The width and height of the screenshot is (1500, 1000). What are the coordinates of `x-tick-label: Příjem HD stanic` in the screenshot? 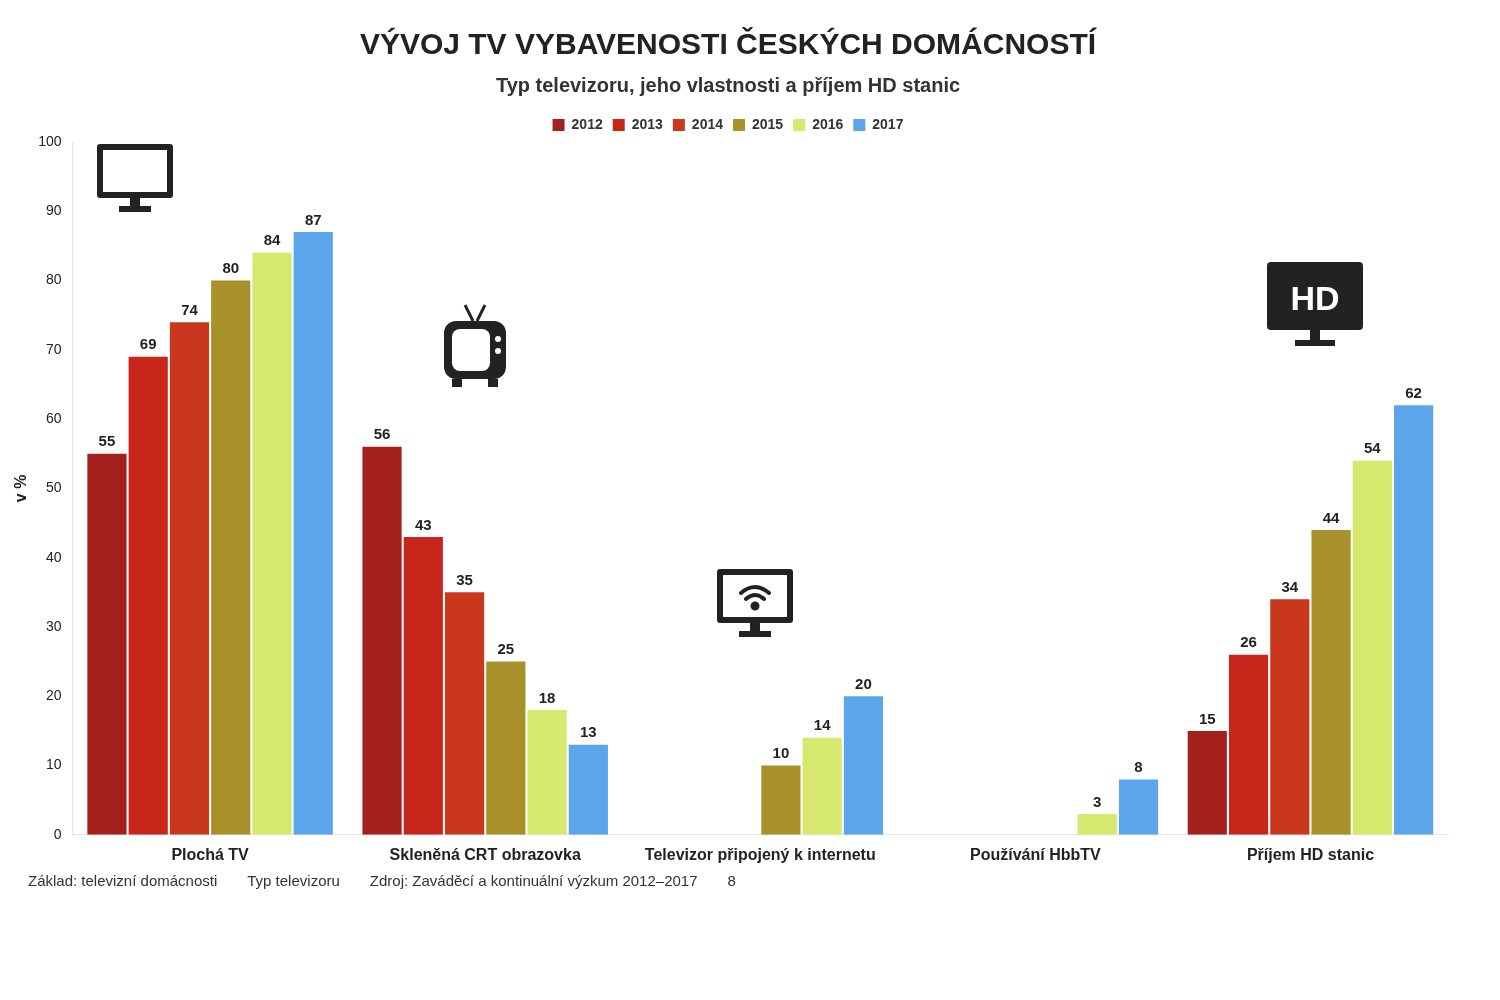 It's located at (1310, 854).